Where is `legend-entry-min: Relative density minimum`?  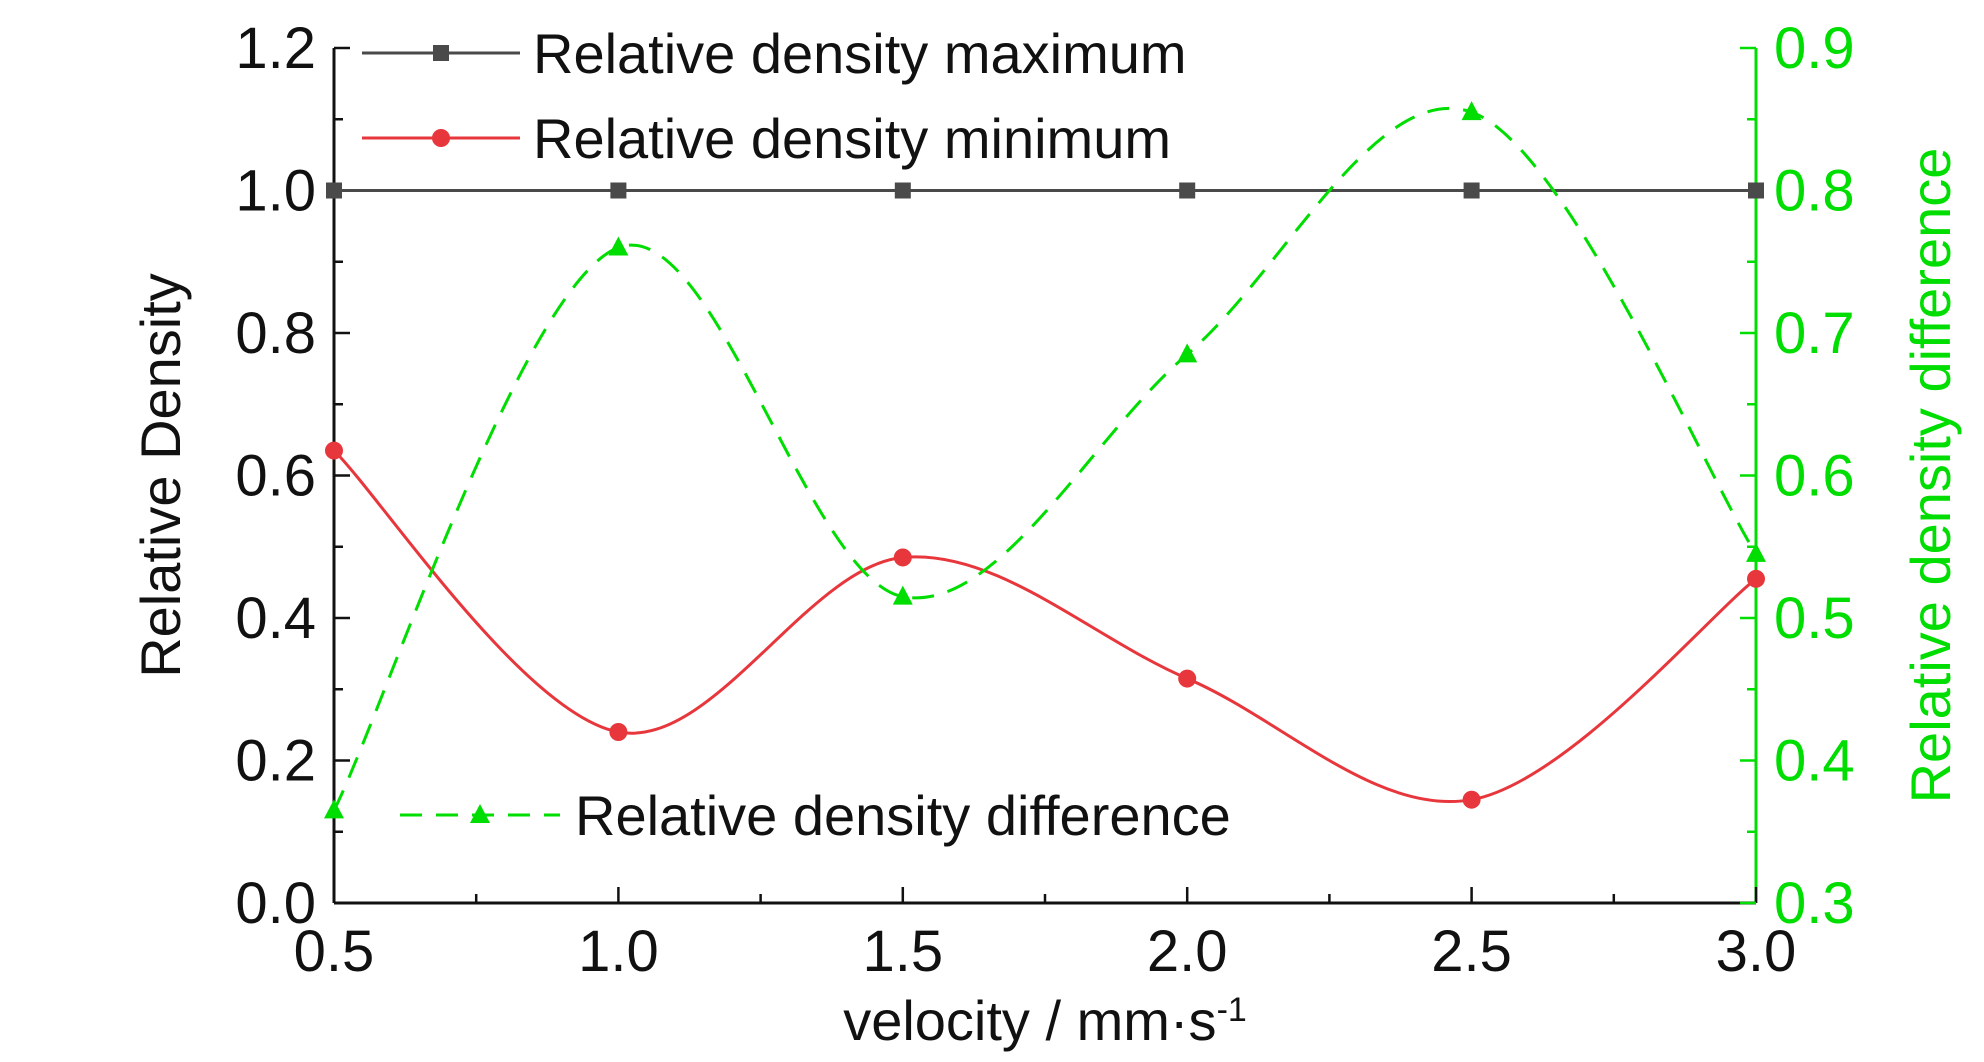 legend-entry-min: Relative density minimum is located at coordinates (766, 138).